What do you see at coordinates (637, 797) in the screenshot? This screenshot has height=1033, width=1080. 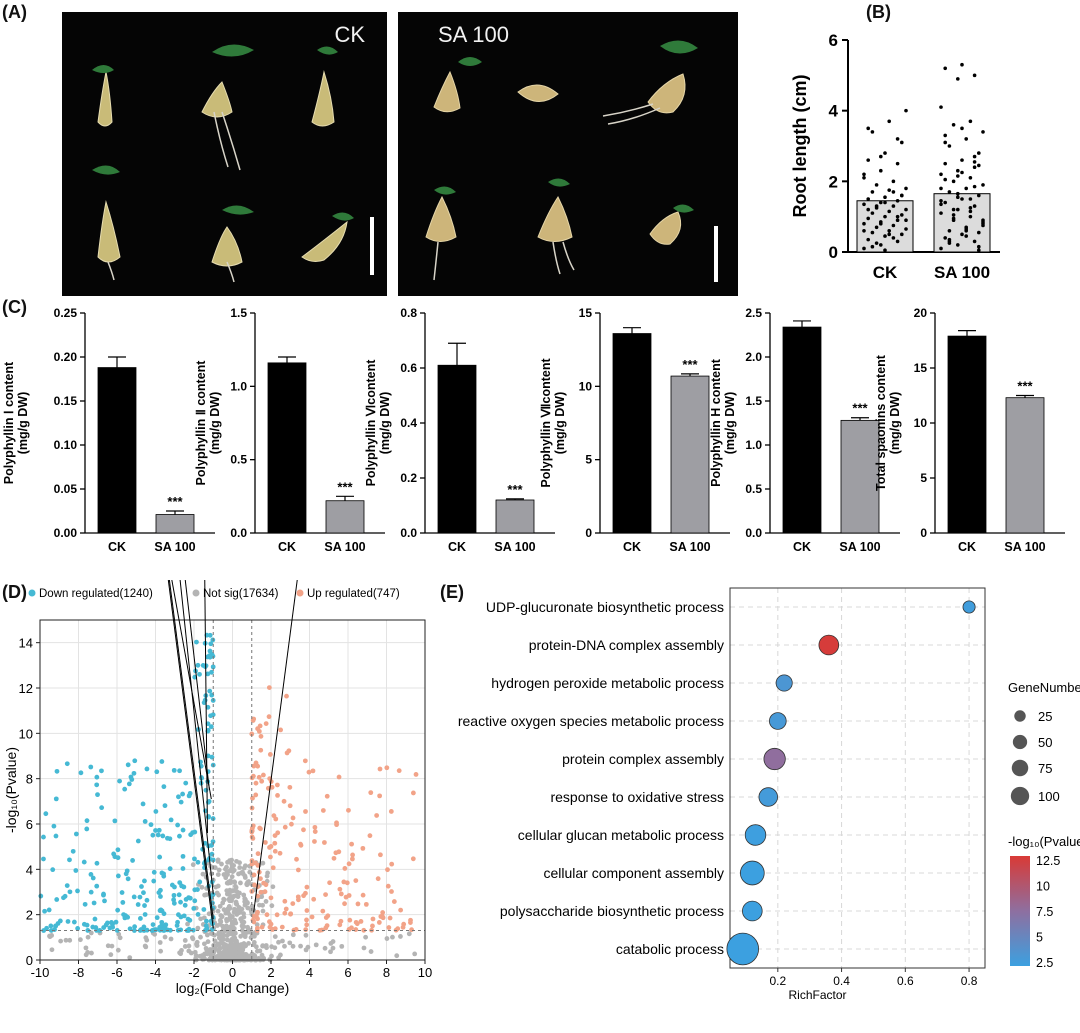 I see `term-label-e: response to oxidative stress` at bounding box center [637, 797].